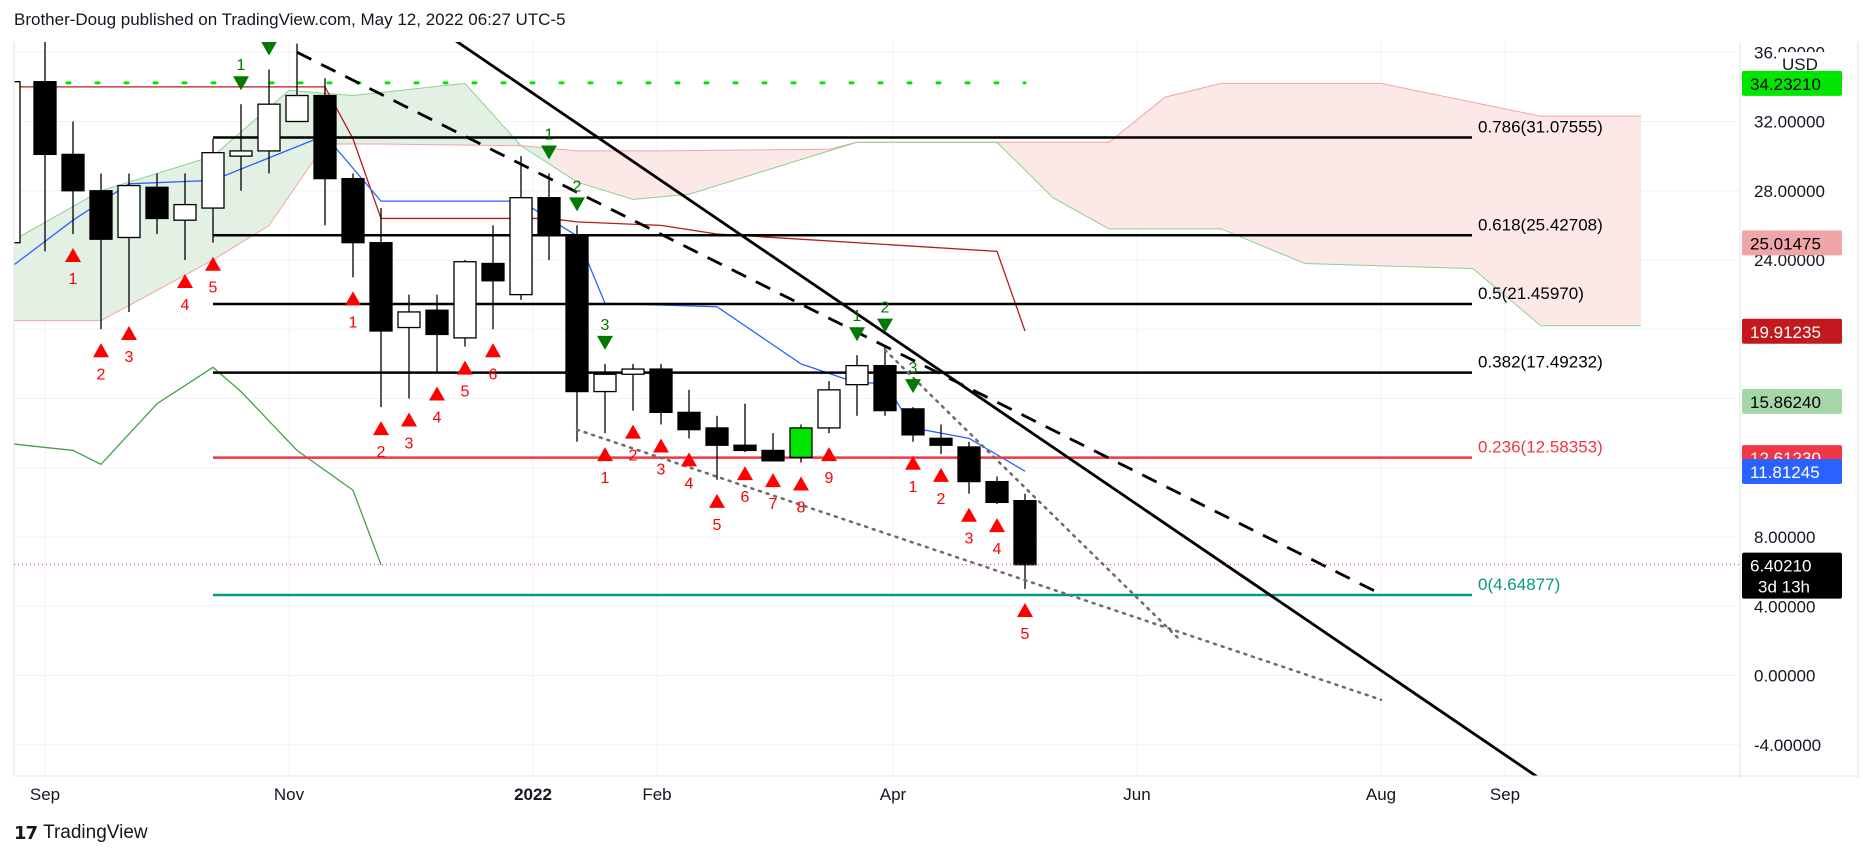 This screenshot has width=1872, height=856. I want to click on x-tick-label: Apr, so click(893, 794).